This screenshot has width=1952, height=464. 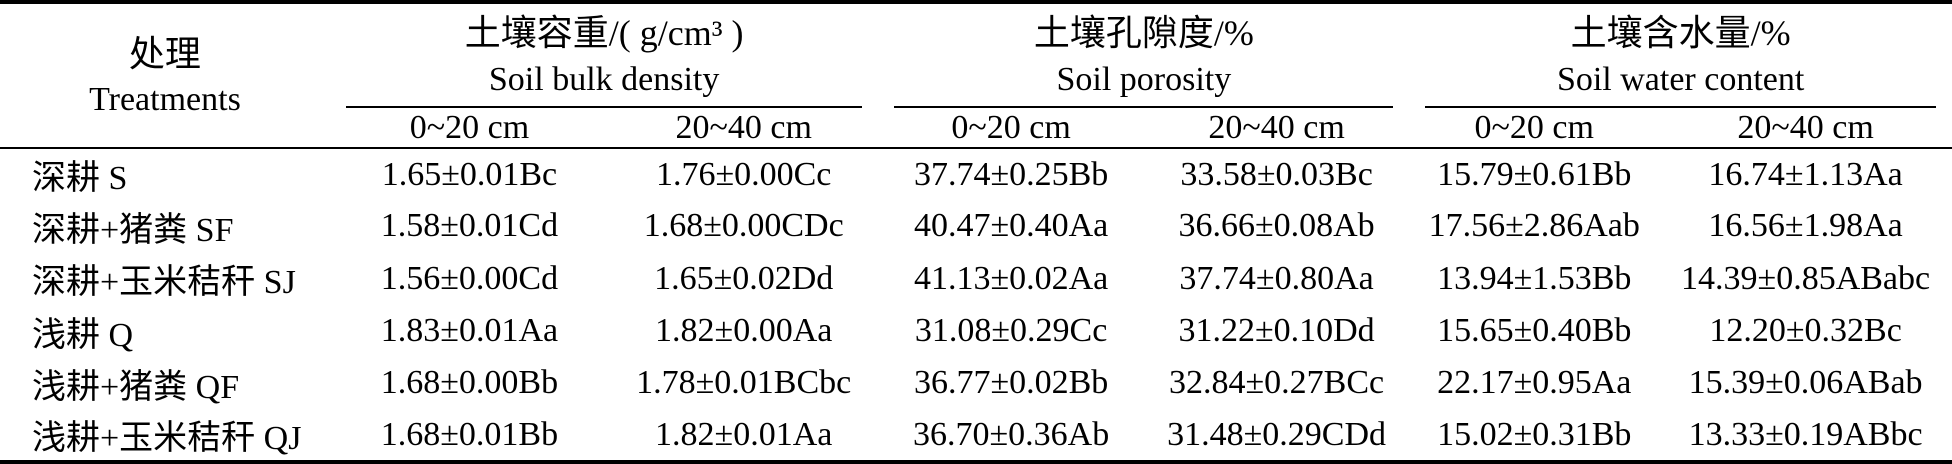 What do you see at coordinates (165, 99) in the screenshot?
I see `treatments-header-en: Treatments` at bounding box center [165, 99].